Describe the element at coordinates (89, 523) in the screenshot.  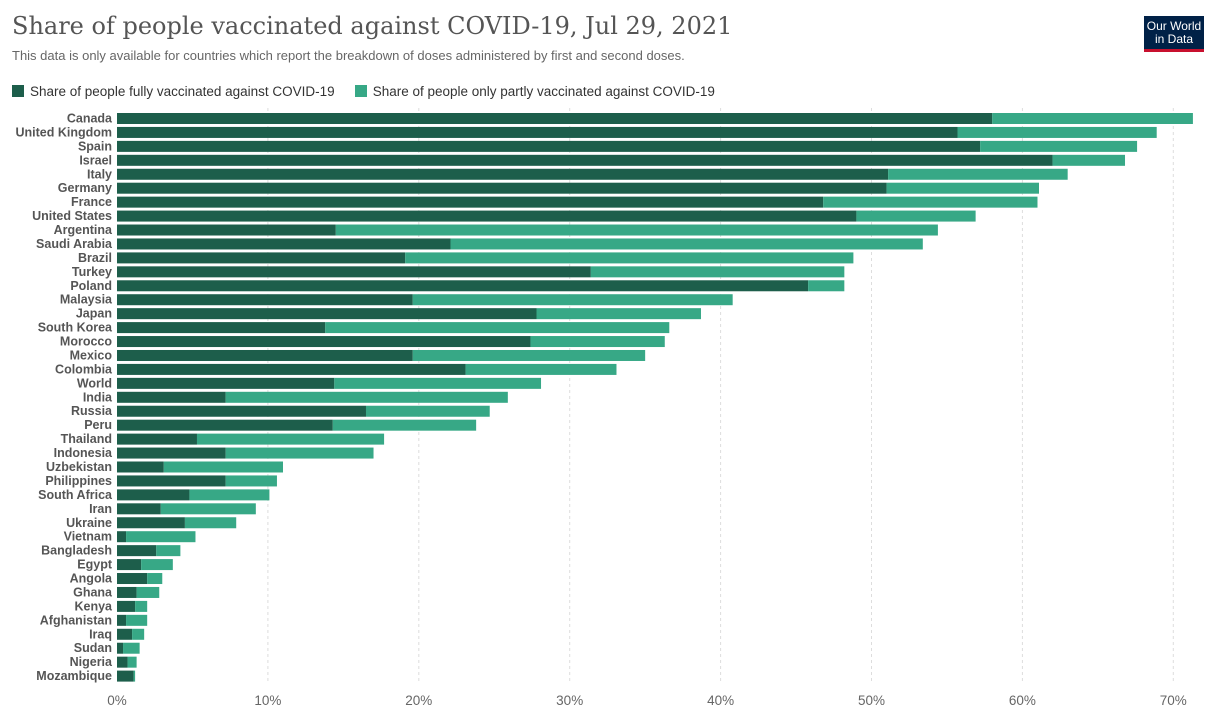
I see `category-label: Ukraine` at that location.